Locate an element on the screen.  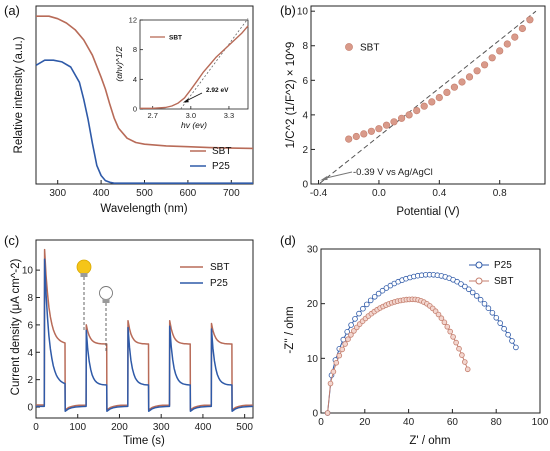
legend-label-sbt-c: SBT is located at coordinates (219, 267).